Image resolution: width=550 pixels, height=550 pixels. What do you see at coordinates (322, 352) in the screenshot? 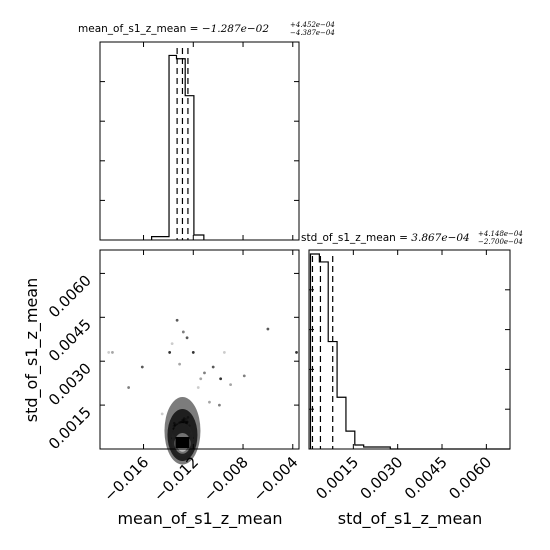
I see `hist-std-quantiles` at bounding box center [322, 352].